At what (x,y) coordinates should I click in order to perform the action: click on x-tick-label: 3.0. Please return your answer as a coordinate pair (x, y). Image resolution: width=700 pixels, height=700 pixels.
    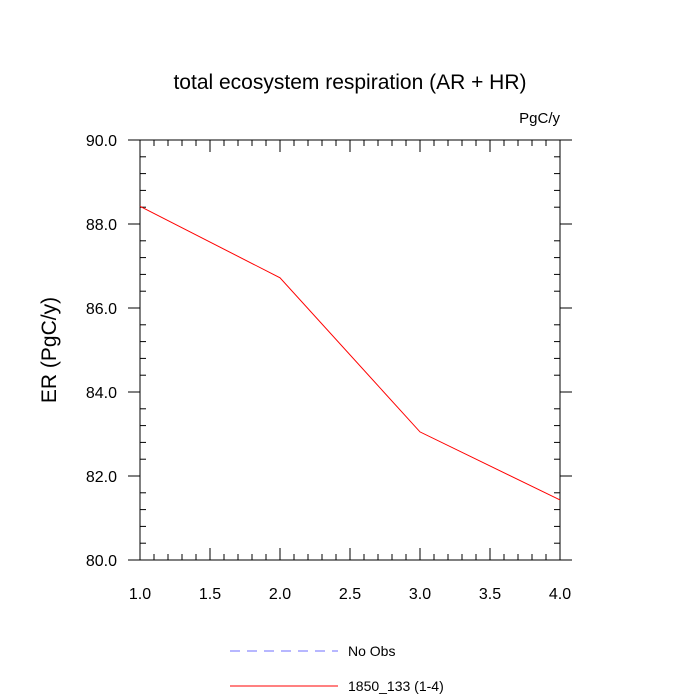
    Looking at the image, I should click on (420, 594).